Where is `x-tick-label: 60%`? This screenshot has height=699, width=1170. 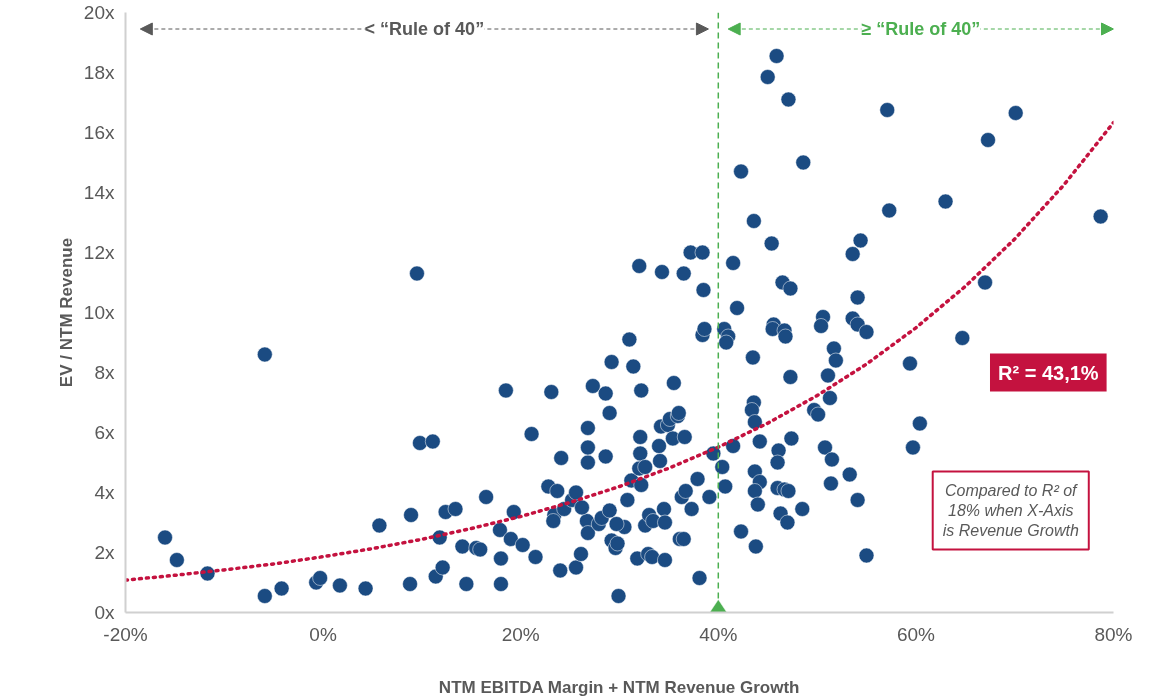 x-tick-label: 60% is located at coordinates (916, 634).